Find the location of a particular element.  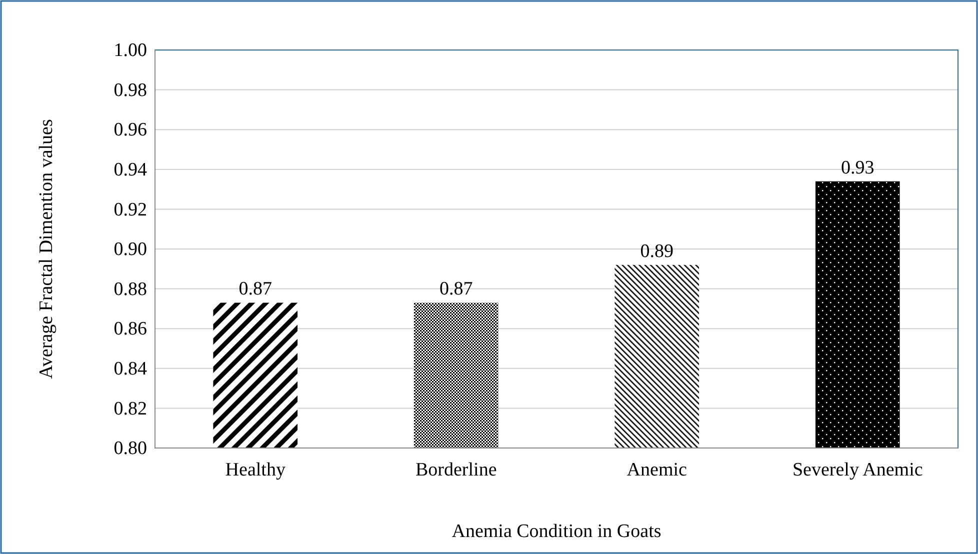

y-tick-label: 0.82 is located at coordinates (130, 409).